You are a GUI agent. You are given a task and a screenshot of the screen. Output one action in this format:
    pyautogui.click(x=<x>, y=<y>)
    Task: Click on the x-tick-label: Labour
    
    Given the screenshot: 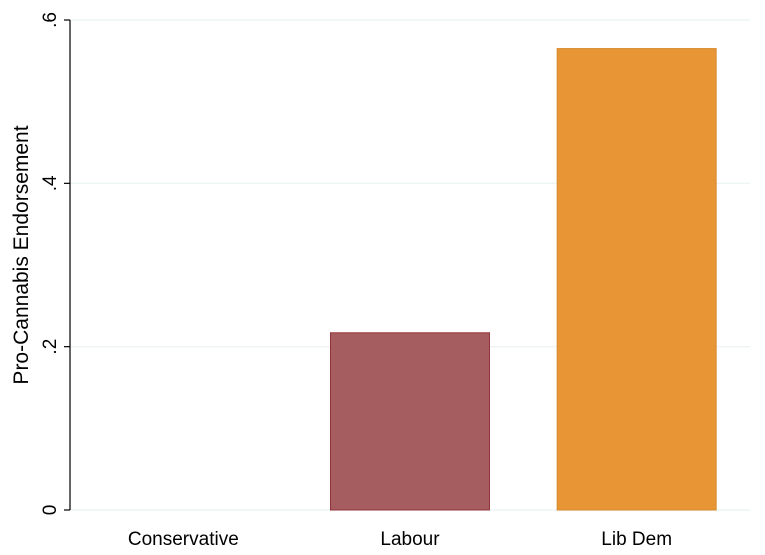 What is the action you would take?
    pyautogui.click(x=410, y=539)
    